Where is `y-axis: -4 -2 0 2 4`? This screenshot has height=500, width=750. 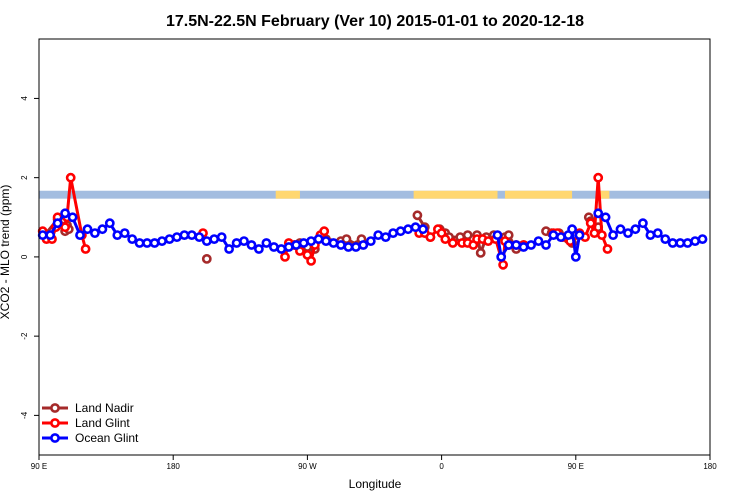
y-axis: -4 -2 0 2 4 is located at coordinates (29, 257).